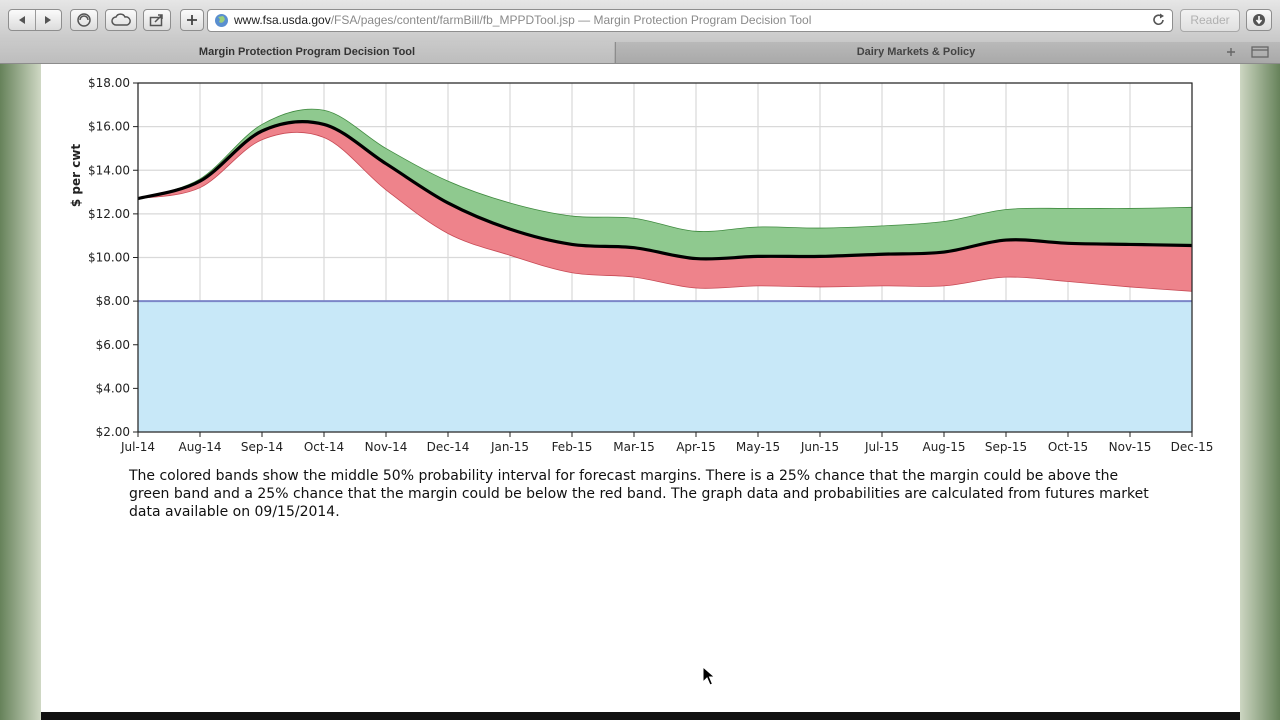 This screenshot has width=1280, height=720. What do you see at coordinates (76, 176) in the screenshot?
I see `y-axis-label: $ per cwt` at bounding box center [76, 176].